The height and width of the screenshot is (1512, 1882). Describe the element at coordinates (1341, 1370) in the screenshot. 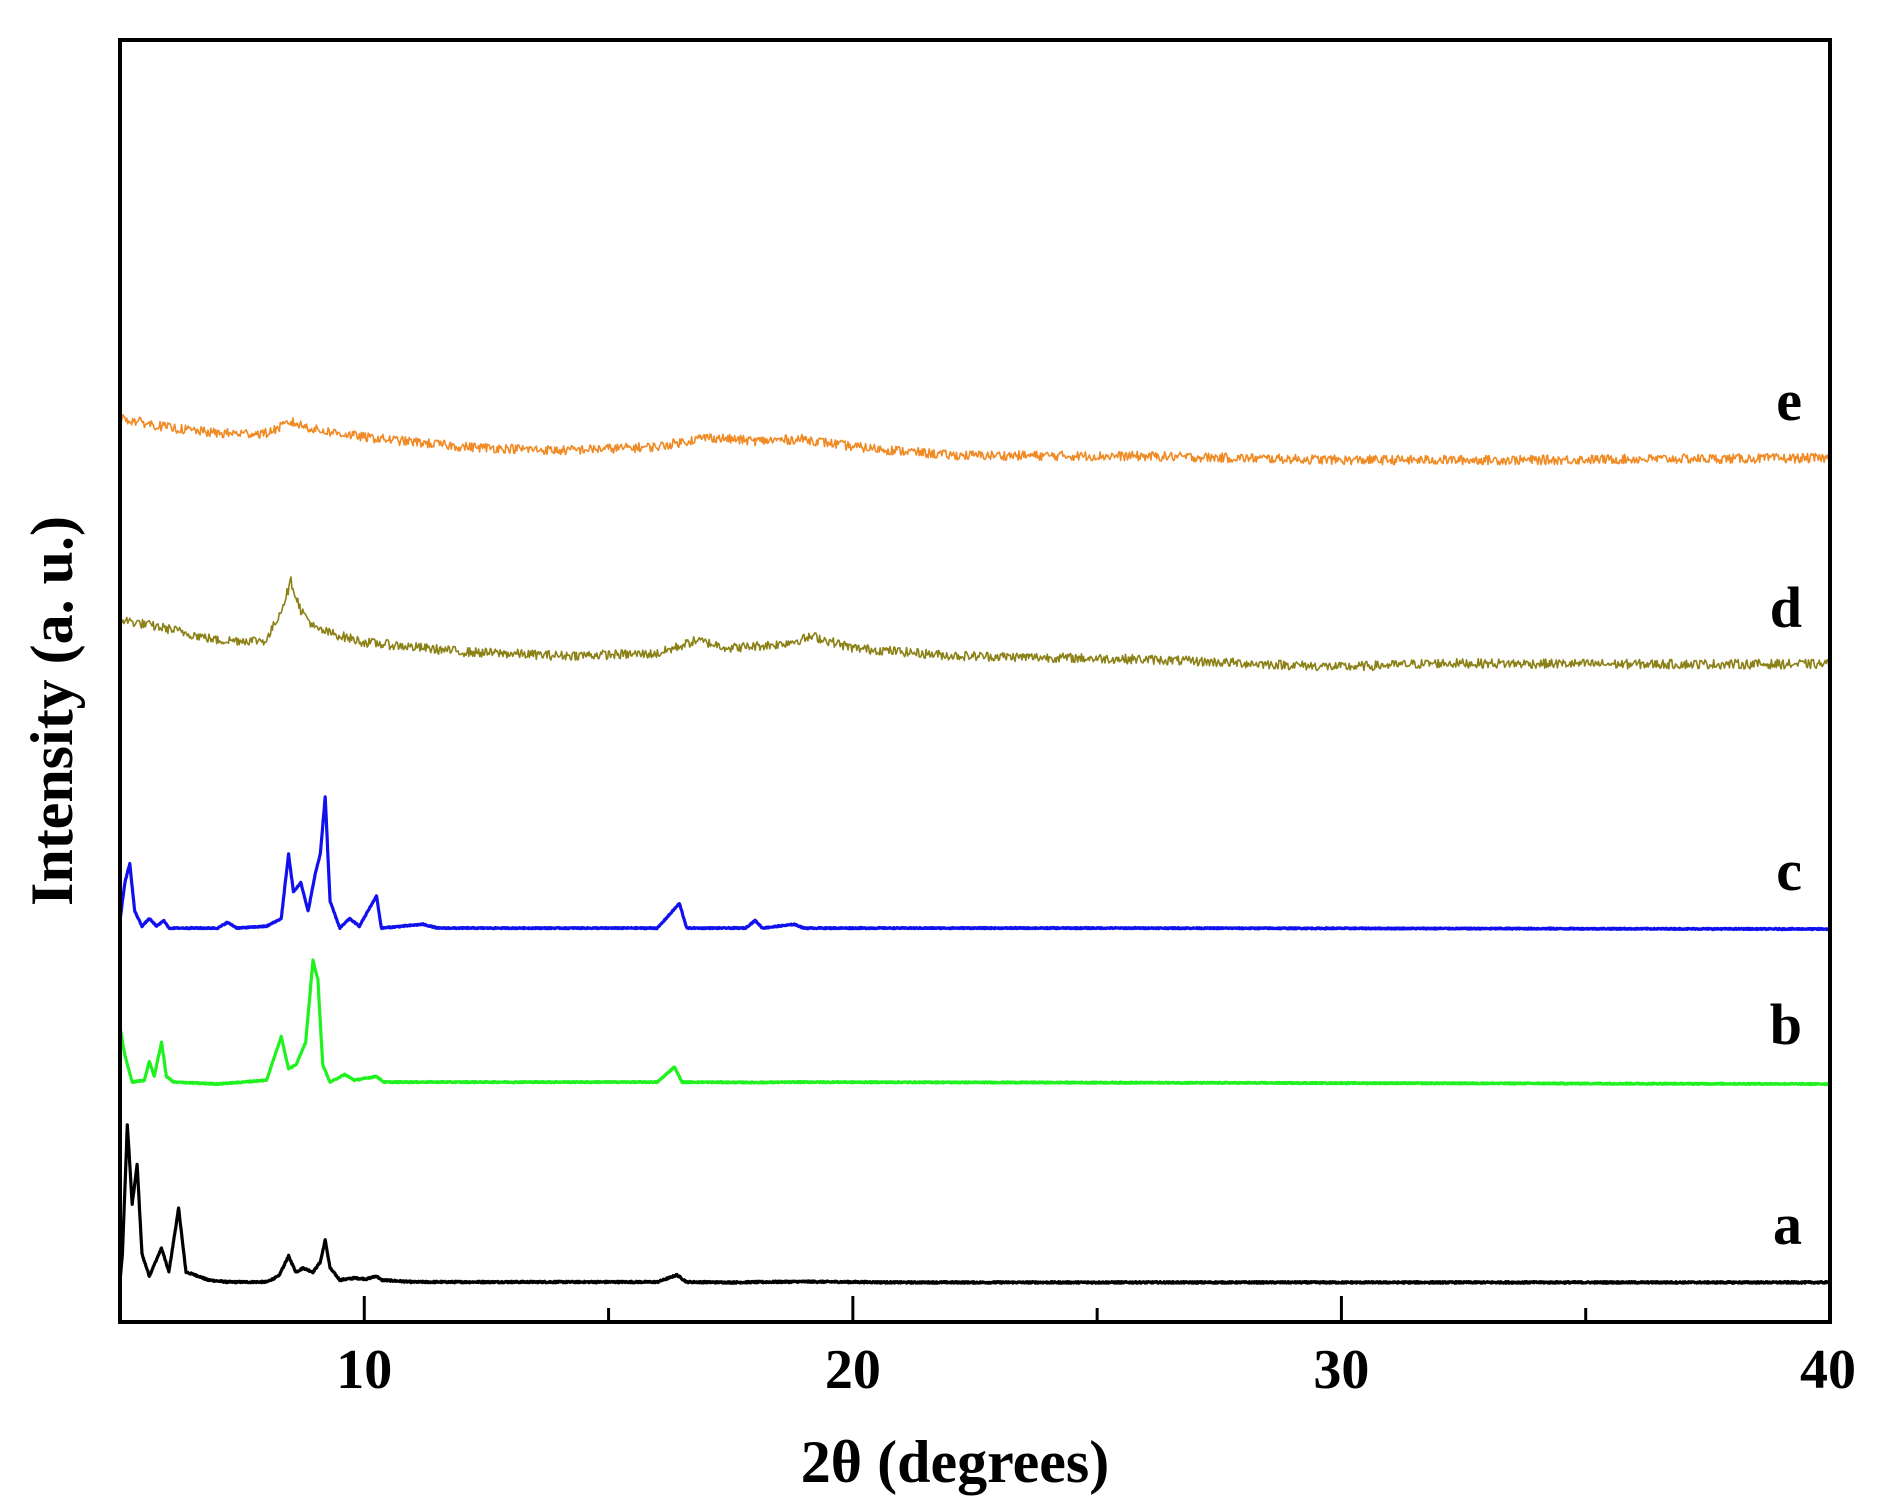

I see `x-tick-label: 30` at that location.